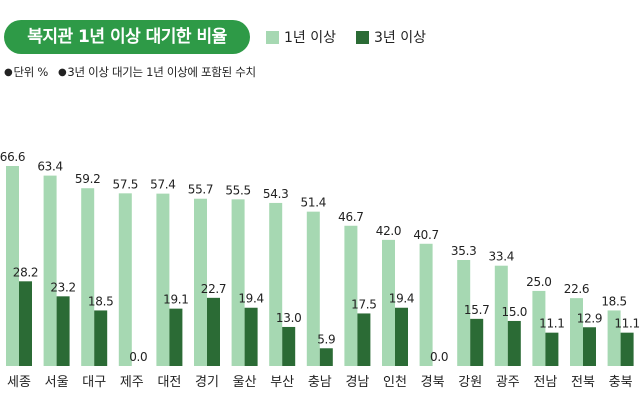 The image size is (640, 407). I want to click on category-label-16: 충북, so click(621, 382).